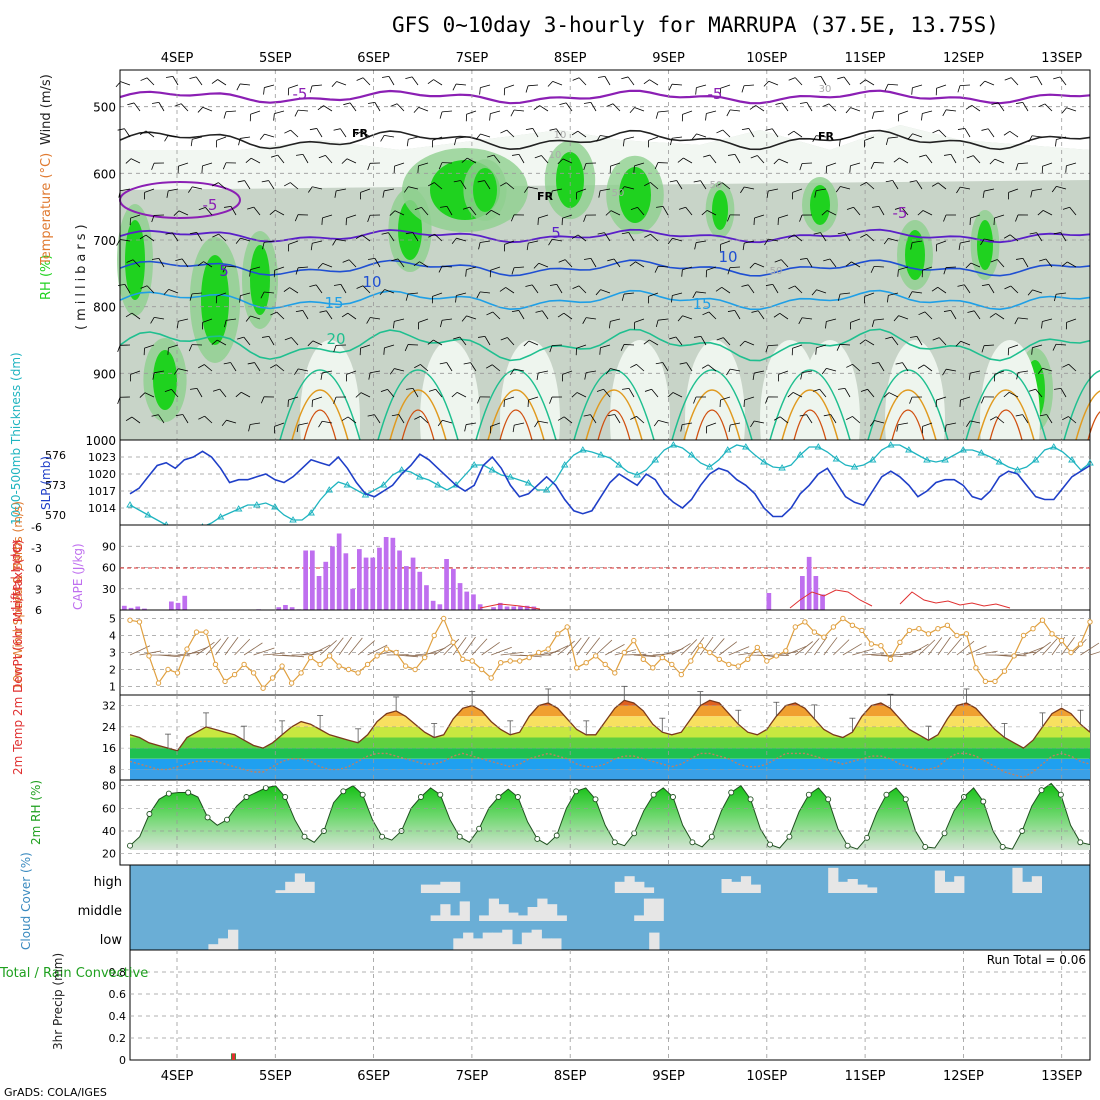 This screenshot has height=1100, width=1100. I want to click on contour-label: 20, so click(335, 339).